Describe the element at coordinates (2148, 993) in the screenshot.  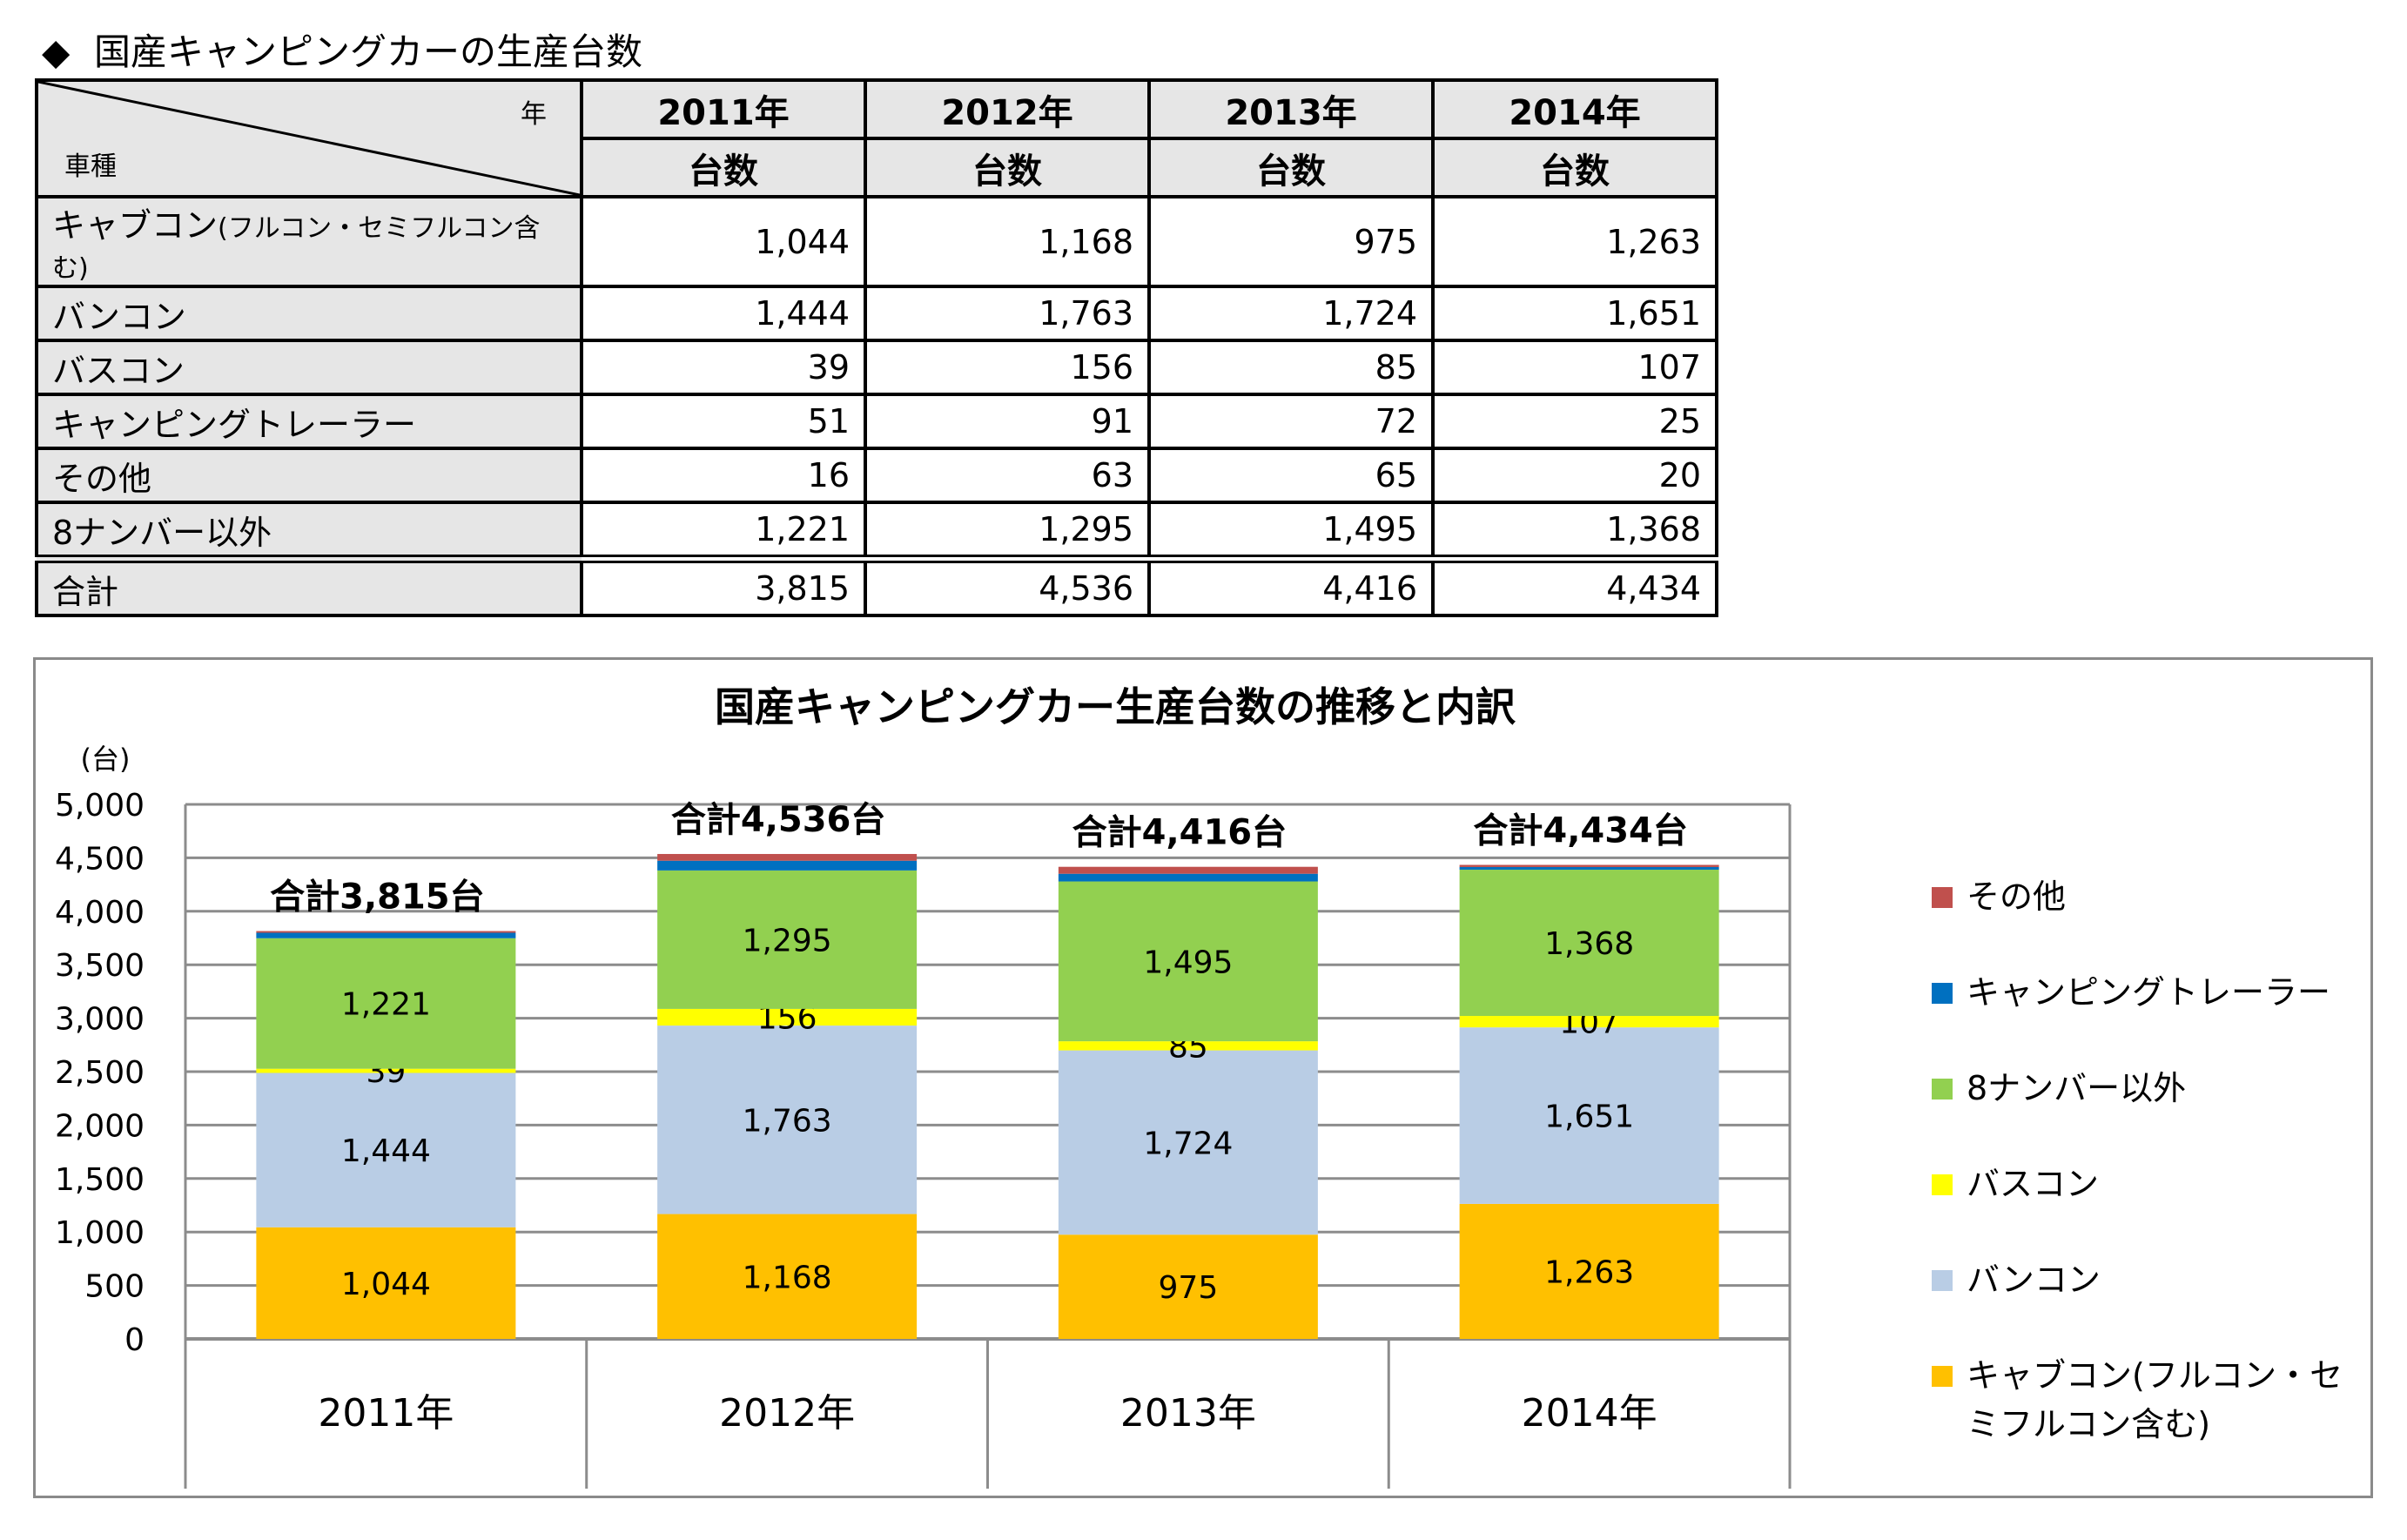
I see `legend-label: キャンピングトレーラー` at that location.